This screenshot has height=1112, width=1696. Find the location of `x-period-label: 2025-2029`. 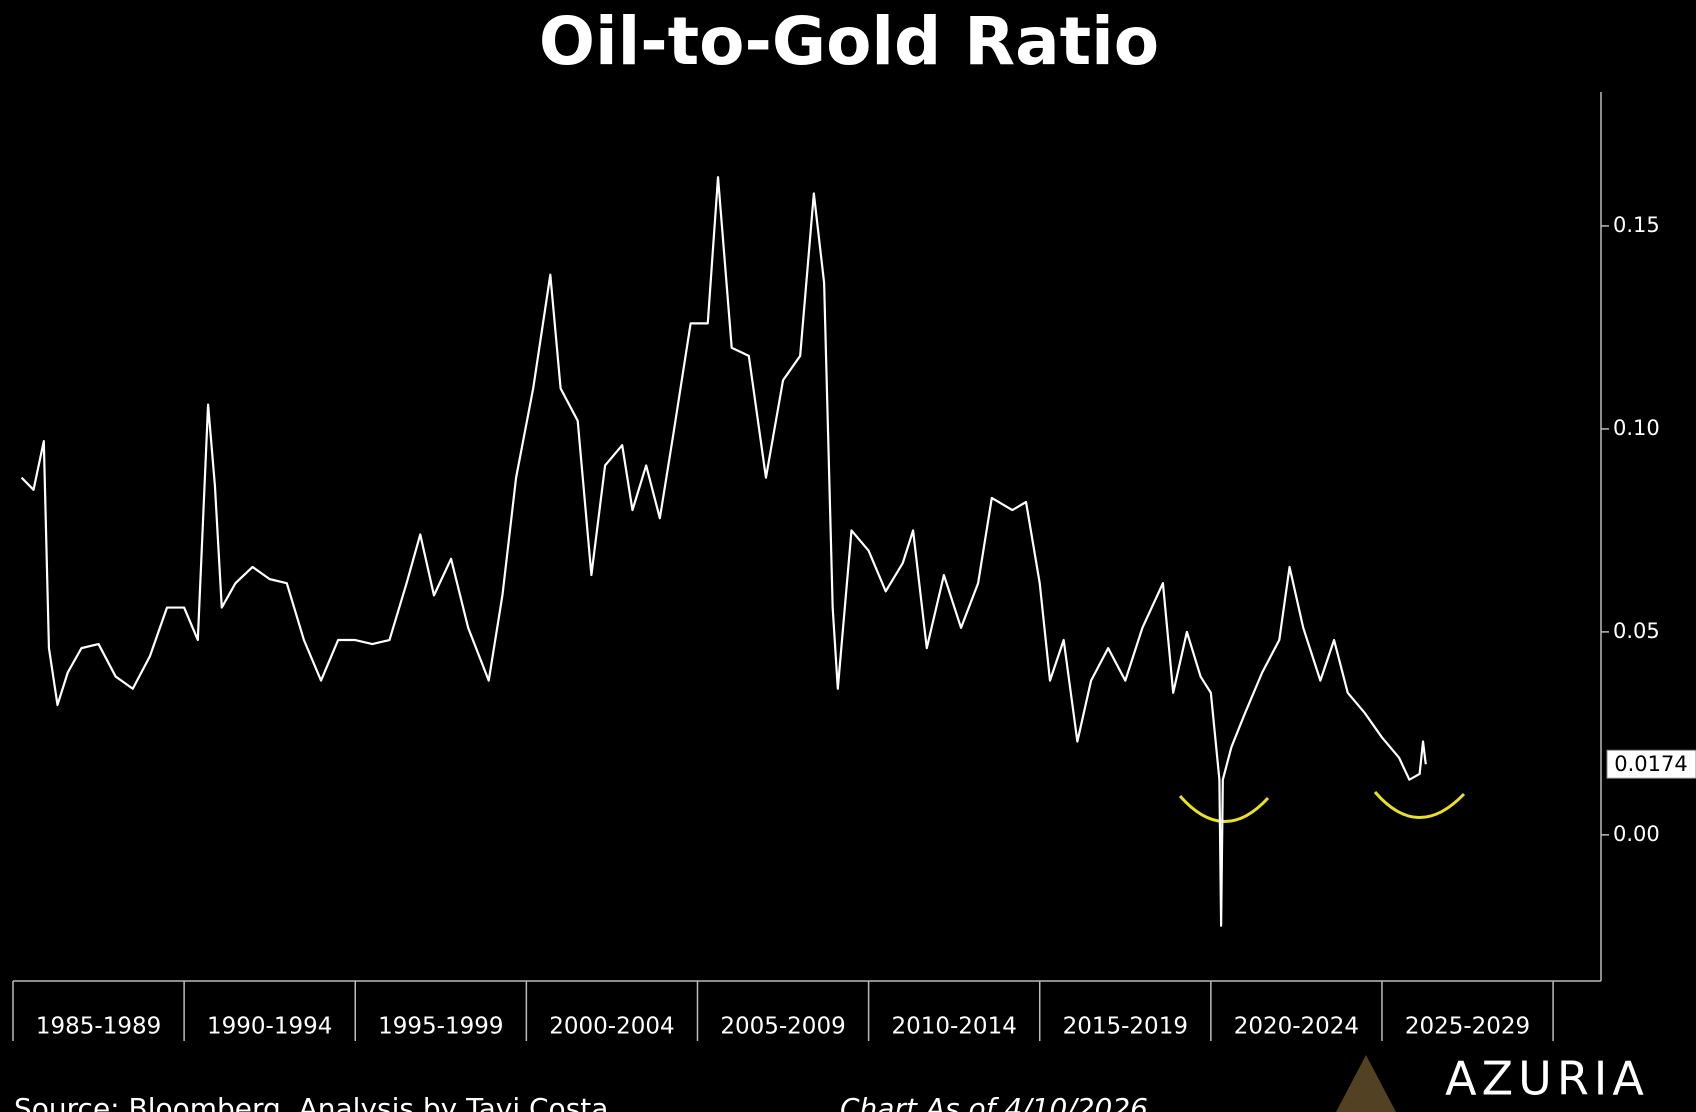

x-period-label: 2025-2029 is located at coordinates (1467, 1027).